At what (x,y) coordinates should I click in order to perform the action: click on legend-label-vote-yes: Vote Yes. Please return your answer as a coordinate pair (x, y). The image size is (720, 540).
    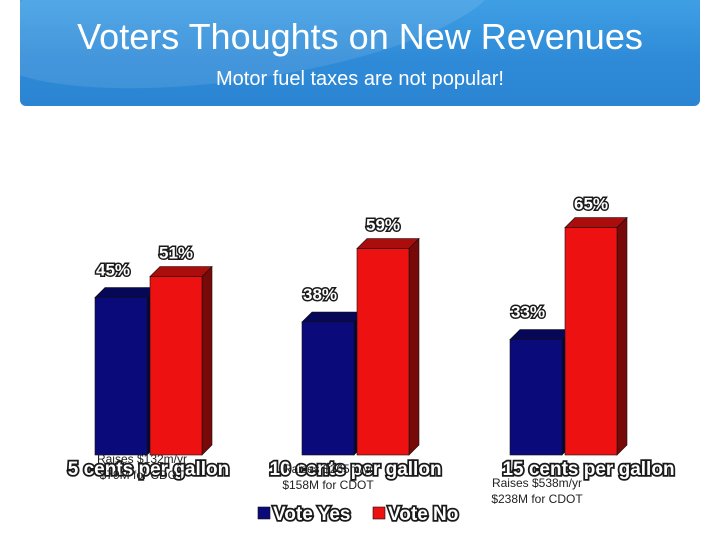
    Looking at the image, I should click on (311, 514).